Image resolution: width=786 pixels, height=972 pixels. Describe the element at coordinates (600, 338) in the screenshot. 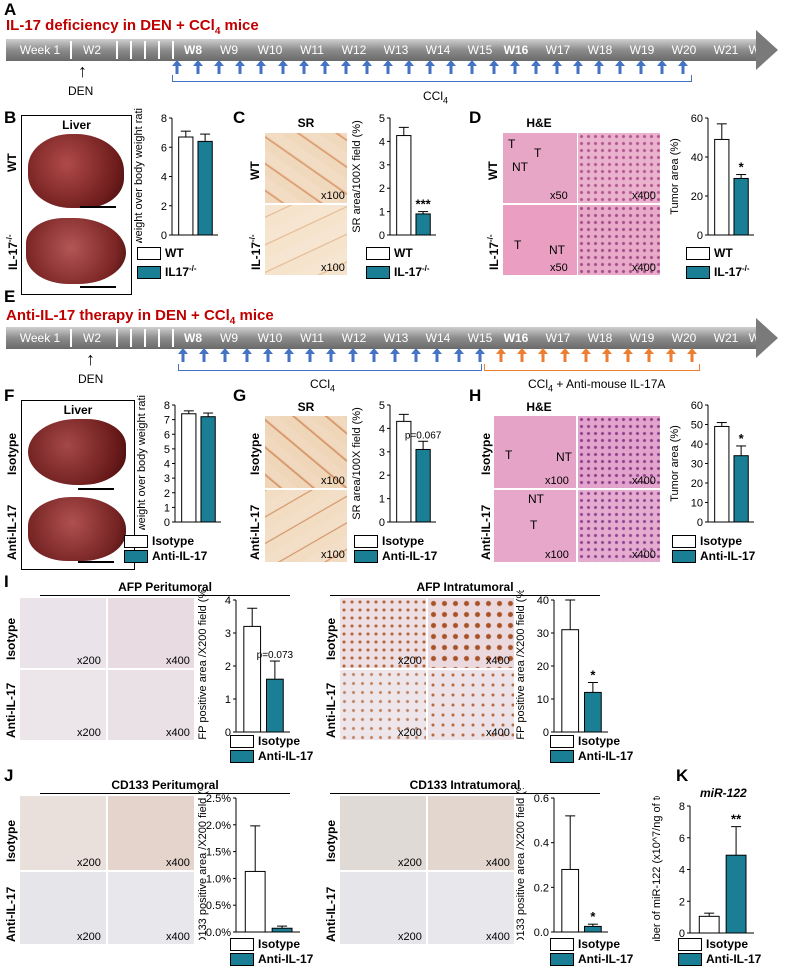

I see `timeline-week-label: W18` at that location.